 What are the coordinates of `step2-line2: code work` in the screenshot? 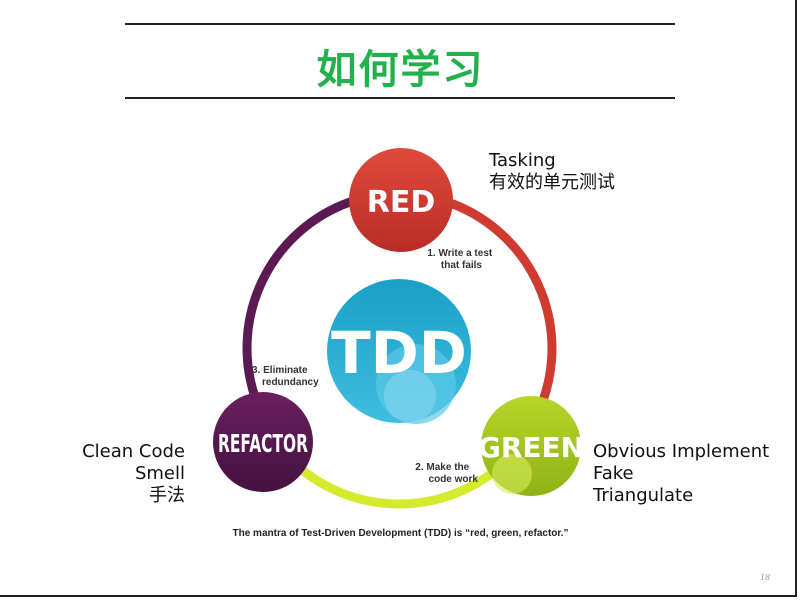 It's located at (454, 479).